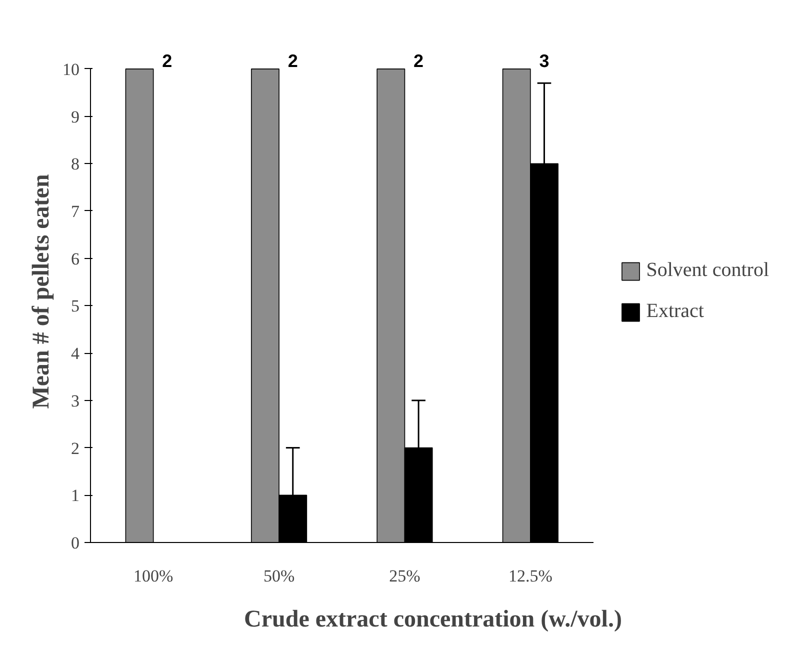  I want to click on x-tick-label: 50%, so click(279, 576).